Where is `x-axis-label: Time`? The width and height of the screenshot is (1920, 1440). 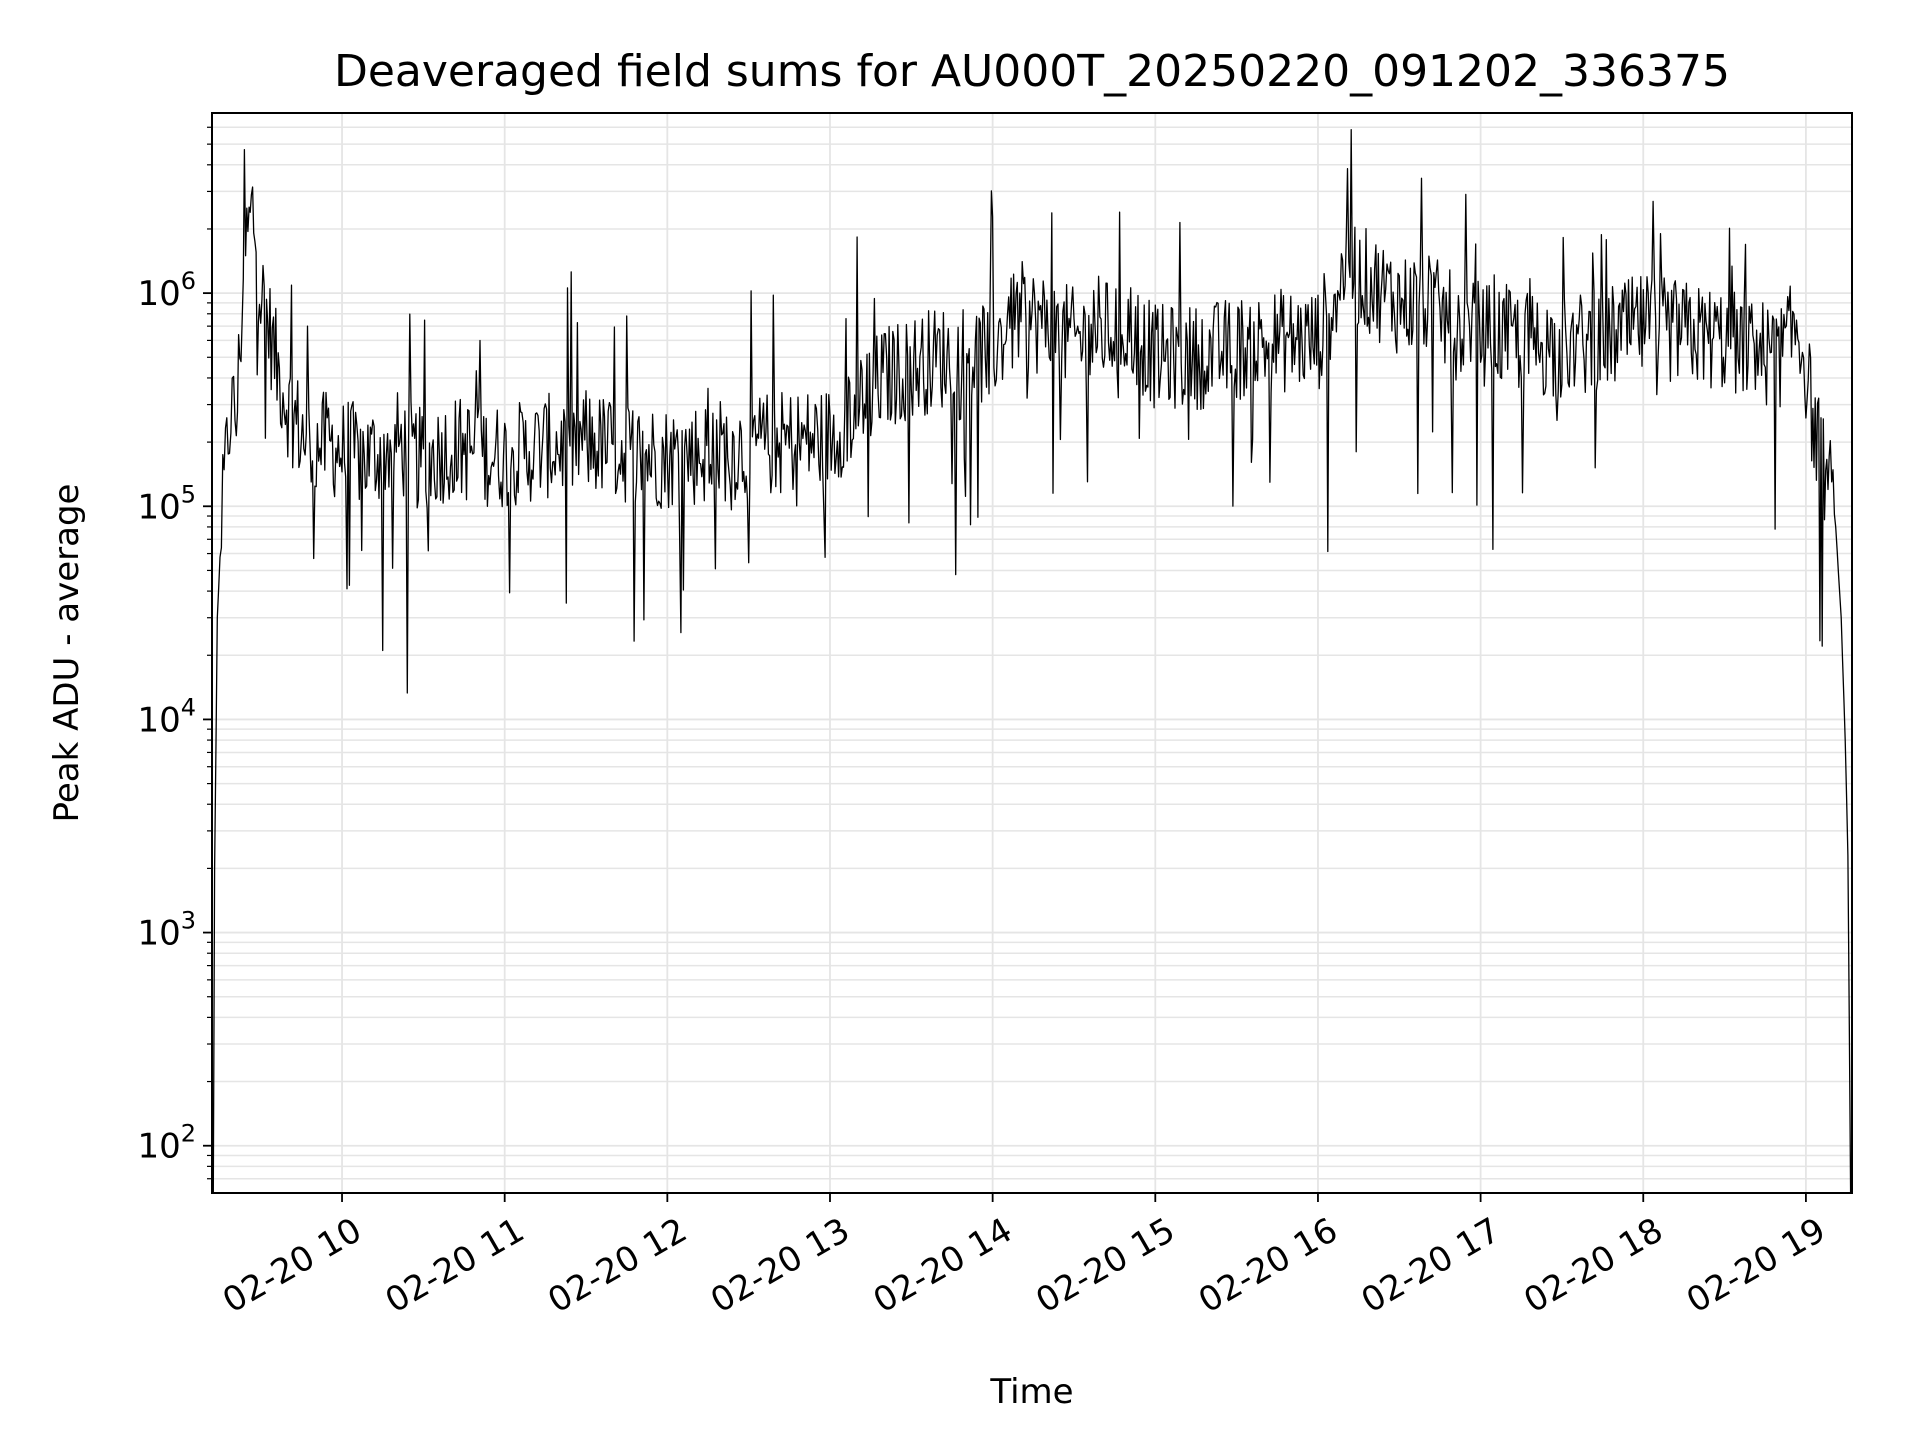 x-axis-label: Time is located at coordinates (1031, 1392).